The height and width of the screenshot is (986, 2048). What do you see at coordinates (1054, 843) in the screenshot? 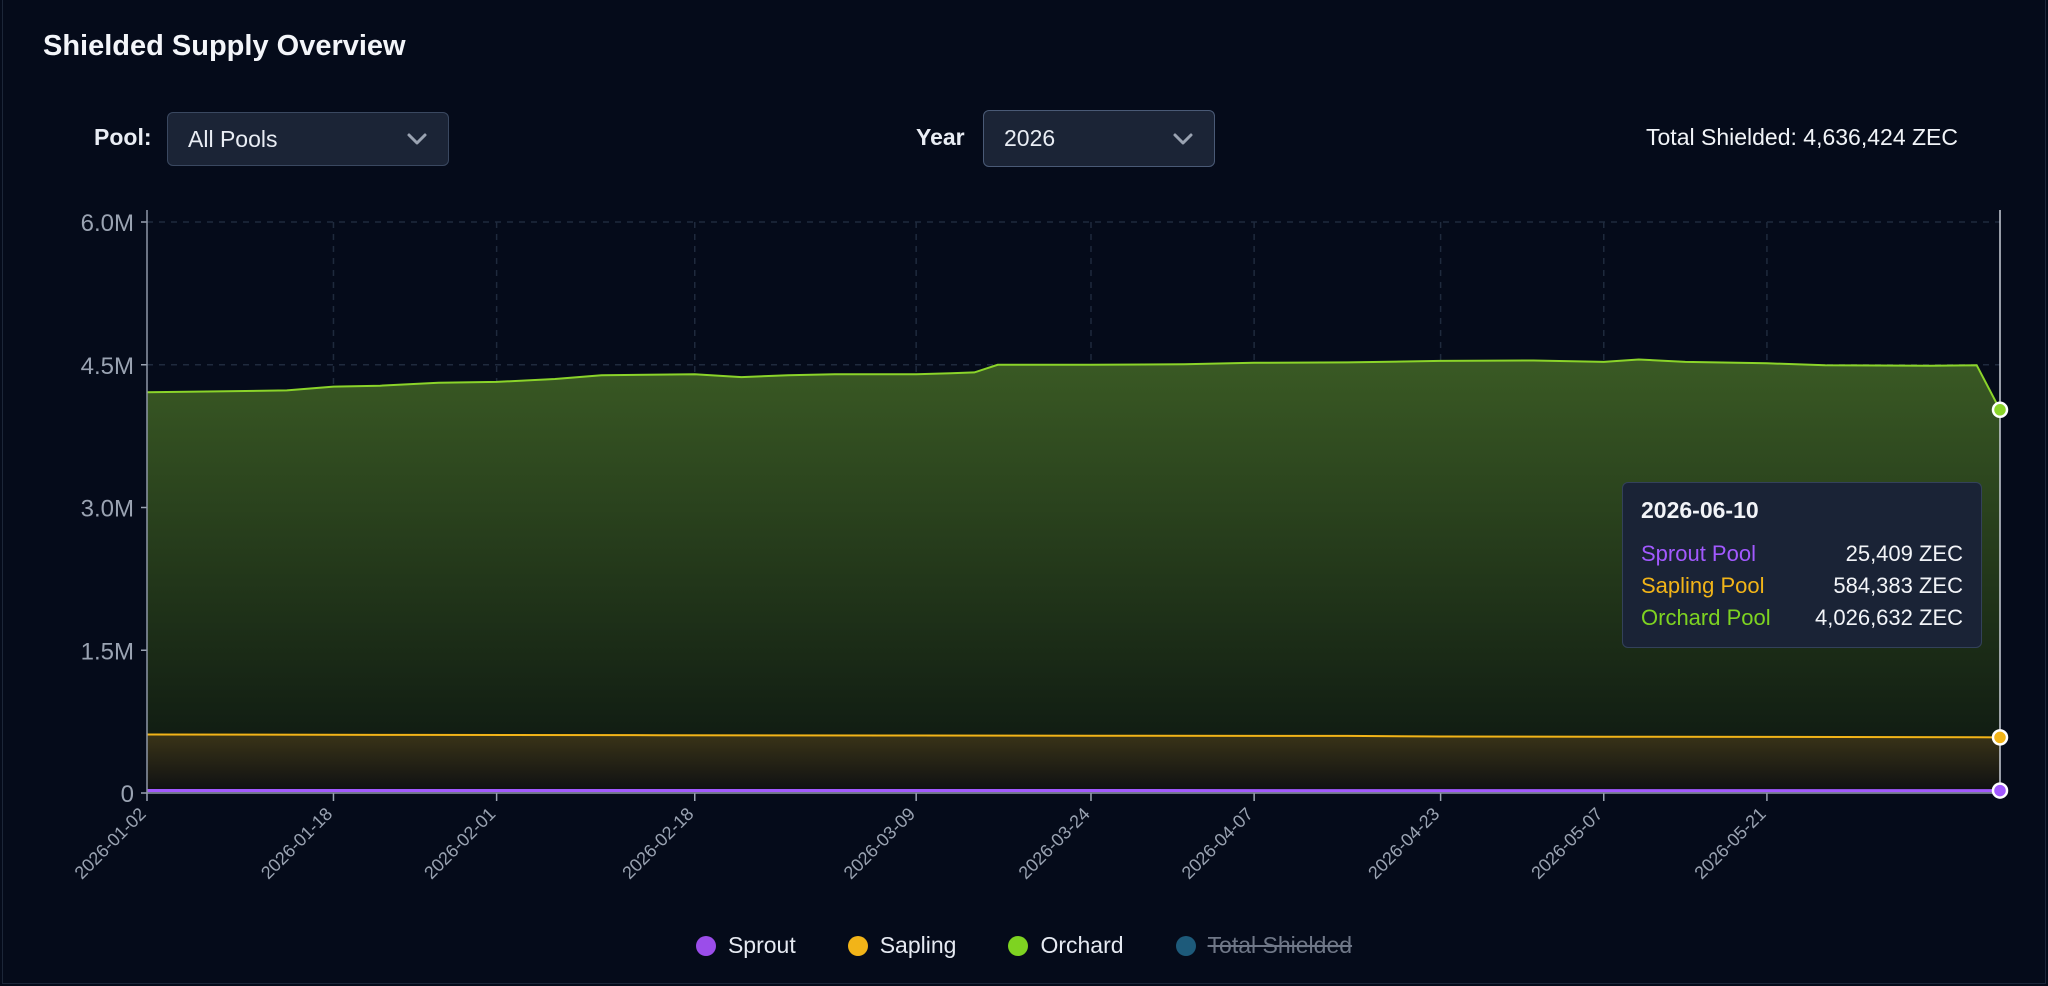
I see `x-tick-label: 2026-03-24` at bounding box center [1054, 843].